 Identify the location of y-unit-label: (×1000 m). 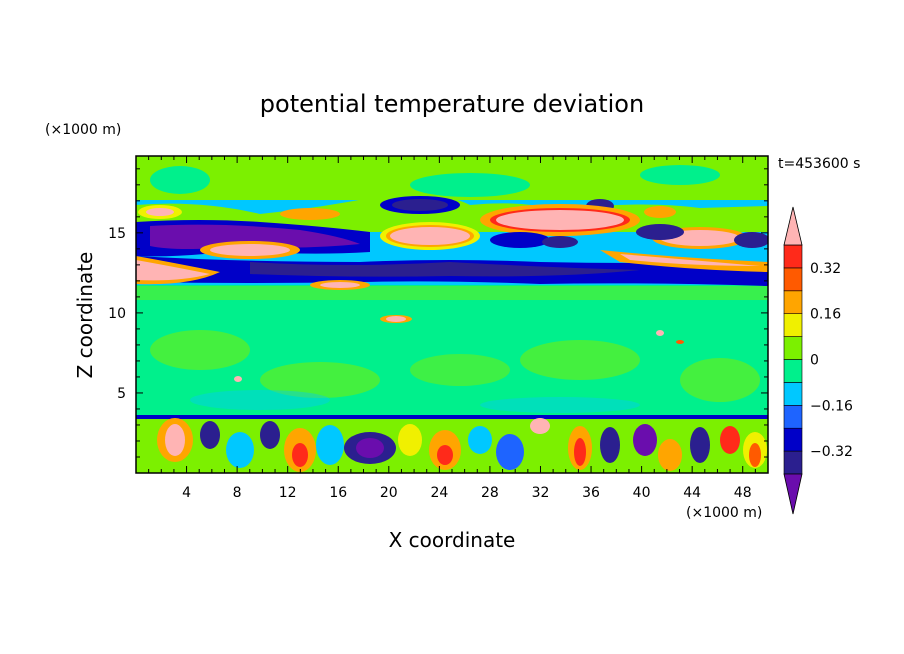
(83, 130).